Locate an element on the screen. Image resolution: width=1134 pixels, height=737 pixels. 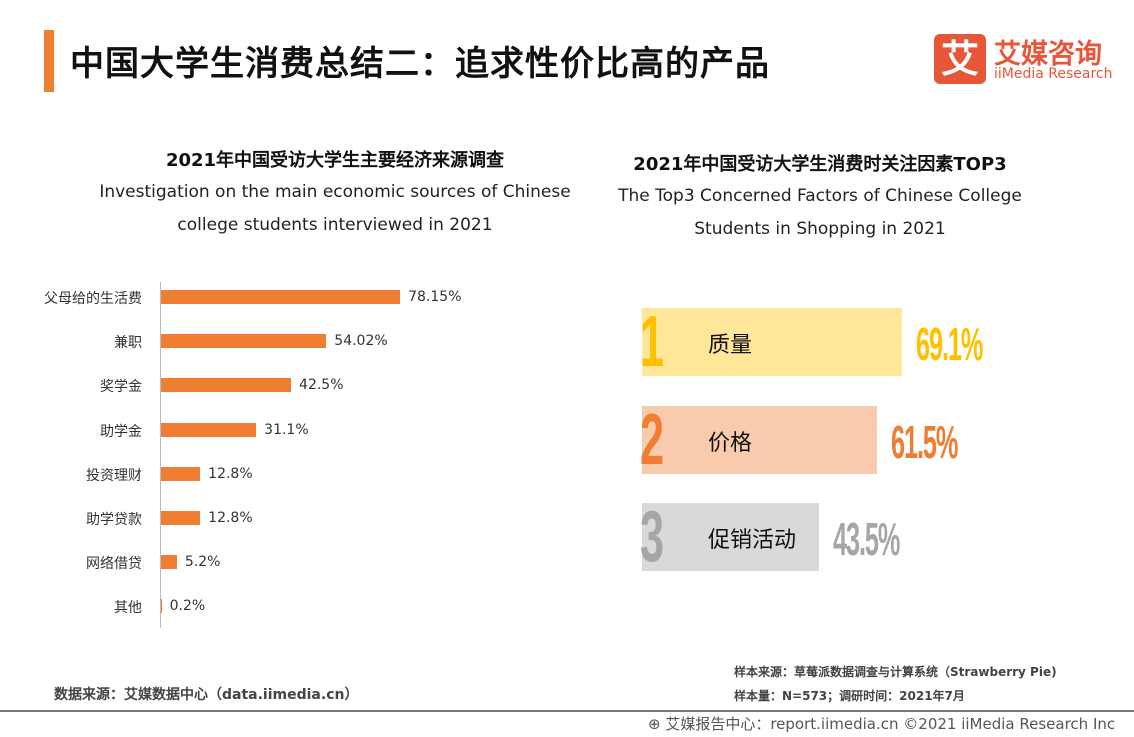
subtitle-line: Students in Shopping in 2021 is located at coordinates (820, 229).